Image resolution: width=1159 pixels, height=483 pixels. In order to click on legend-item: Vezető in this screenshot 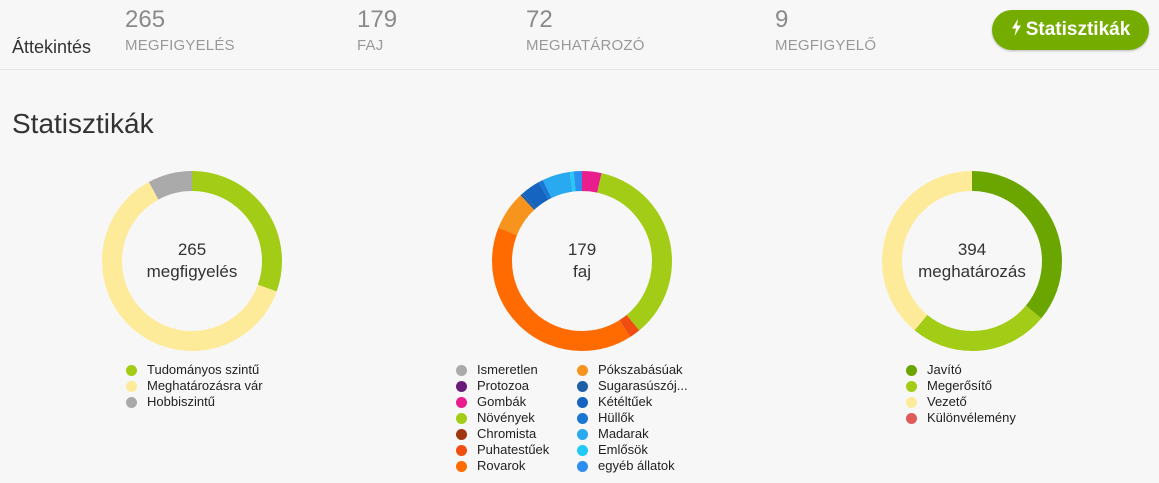, I will do `click(961, 402)`.